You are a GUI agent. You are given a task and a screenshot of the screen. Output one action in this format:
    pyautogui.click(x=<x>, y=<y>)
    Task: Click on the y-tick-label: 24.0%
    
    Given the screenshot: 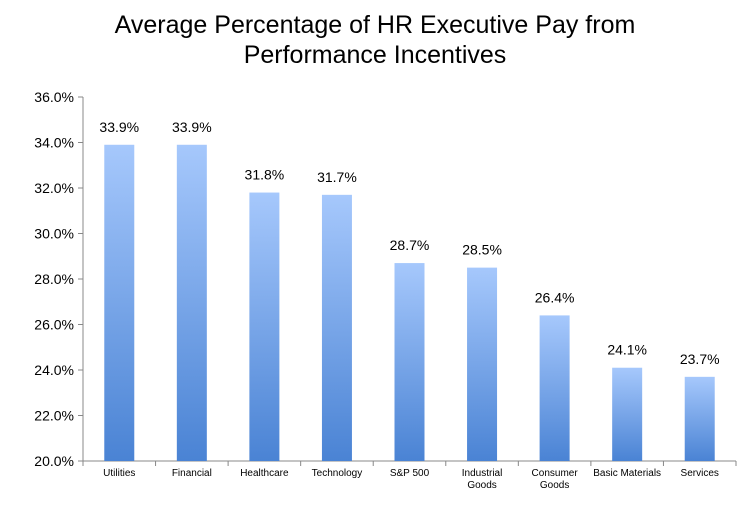 What is the action you would take?
    pyautogui.click(x=54, y=370)
    